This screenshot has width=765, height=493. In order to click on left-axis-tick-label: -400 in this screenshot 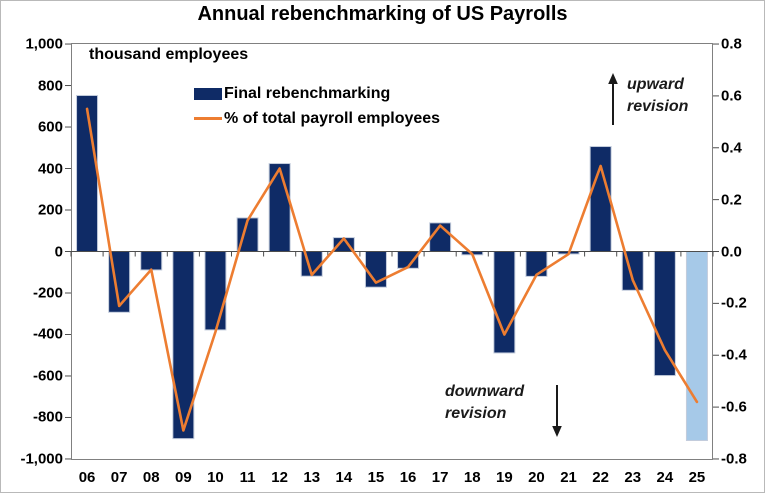, I will do `click(47, 334)`.